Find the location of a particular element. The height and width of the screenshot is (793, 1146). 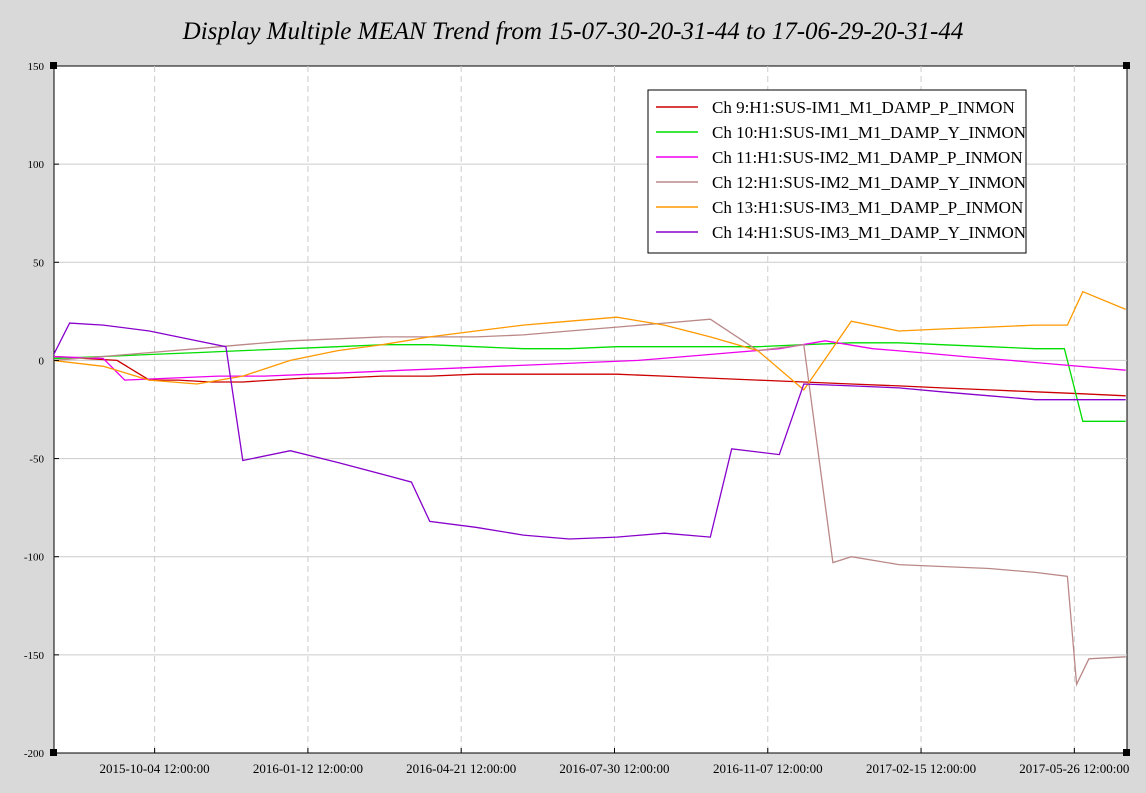

y-tick-label: 150 is located at coordinates (36, 67).